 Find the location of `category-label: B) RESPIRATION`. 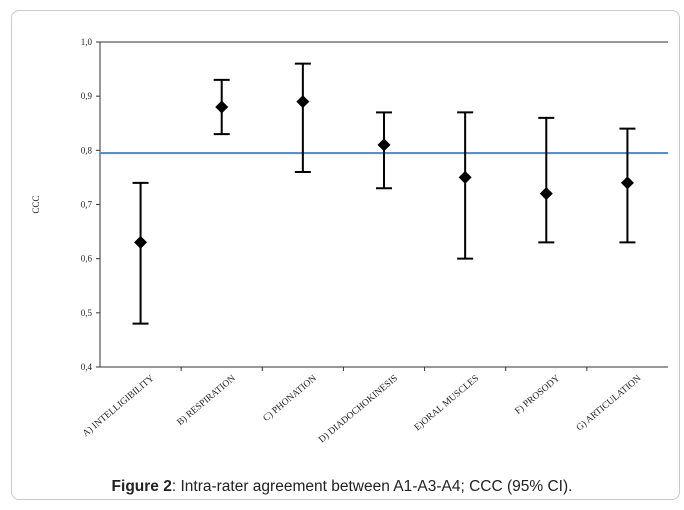

category-label: B) RESPIRATION is located at coordinates (206, 400).